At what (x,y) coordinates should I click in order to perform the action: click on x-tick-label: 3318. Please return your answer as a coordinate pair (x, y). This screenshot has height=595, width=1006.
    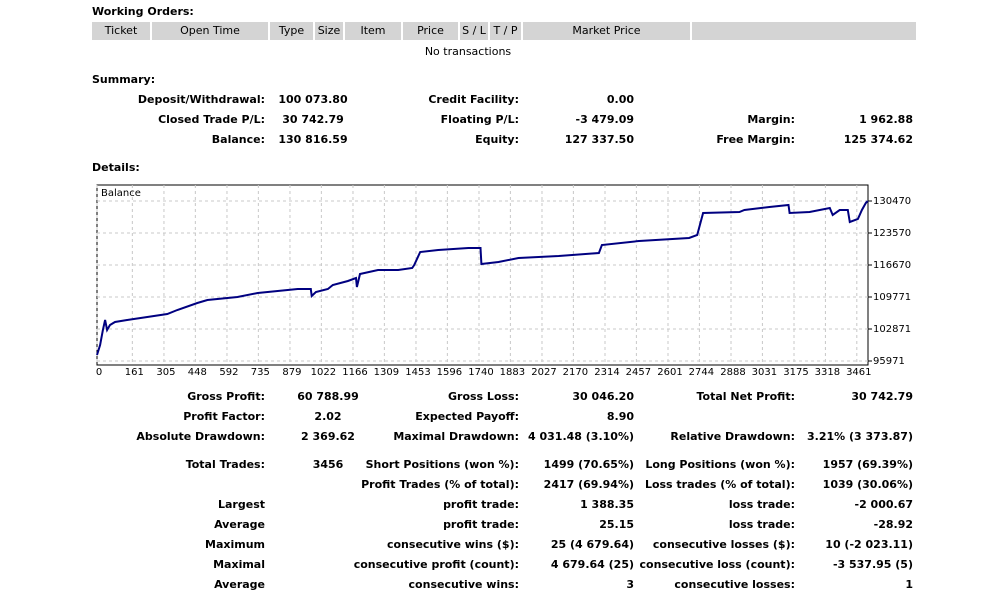
    Looking at the image, I should click on (827, 372).